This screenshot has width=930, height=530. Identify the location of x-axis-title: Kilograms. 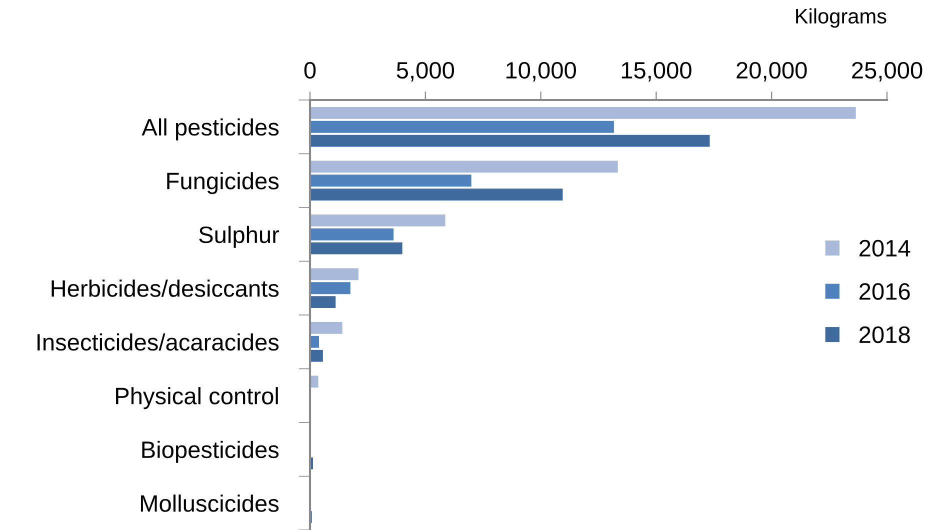
(841, 18).